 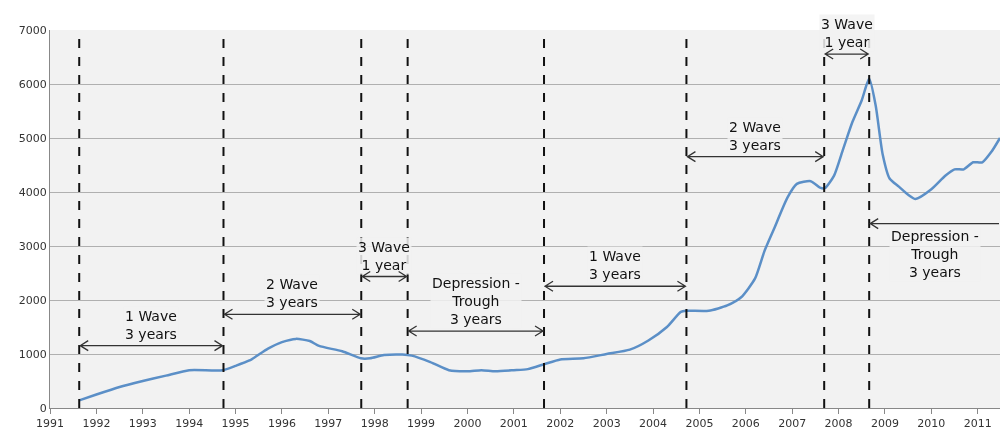 I want to click on x-tick-label: 1991, so click(x=50, y=424).